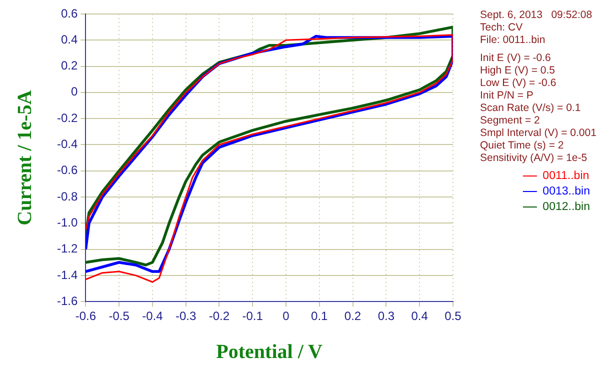 The width and height of the screenshot is (600, 375). What do you see at coordinates (286, 316) in the screenshot?
I see `x-tick-label: 0` at bounding box center [286, 316].